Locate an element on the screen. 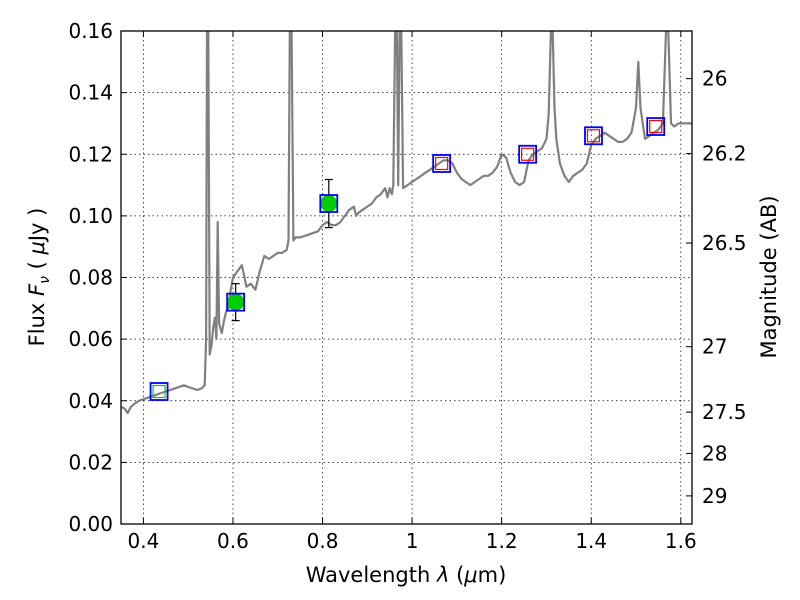 Image resolution: width=800 pixels, height=600 pixels. mag-tick-label: 27.5 is located at coordinates (724, 412).